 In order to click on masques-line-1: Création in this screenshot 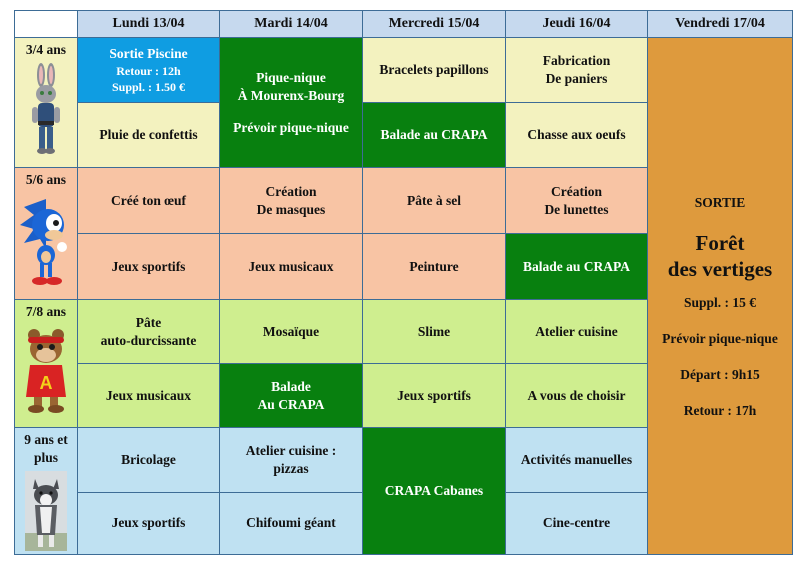, I will do `click(291, 191)`.